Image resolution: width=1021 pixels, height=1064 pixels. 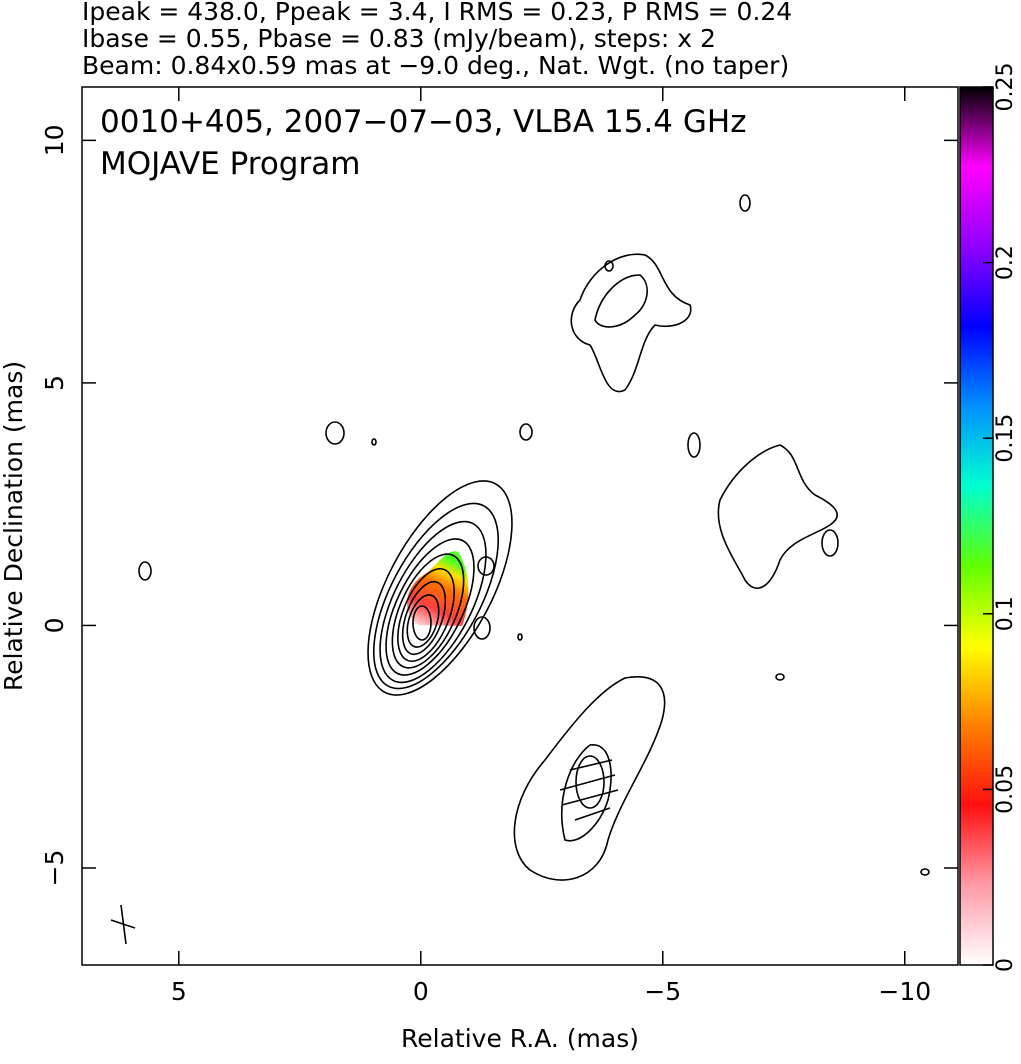 I want to click on colorbar-tick-label: 0.2, so click(x=1005, y=262).